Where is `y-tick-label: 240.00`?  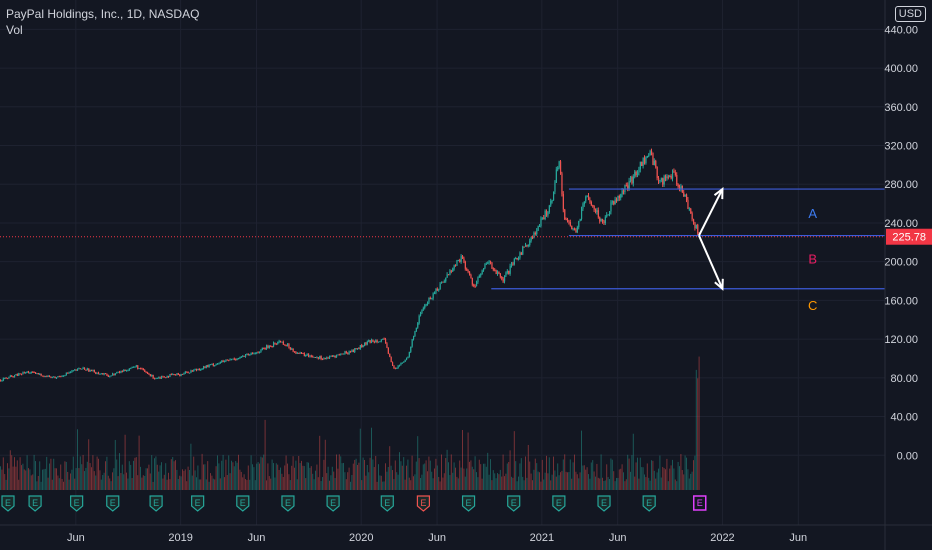 y-tick-label: 240.00 is located at coordinates (901, 224).